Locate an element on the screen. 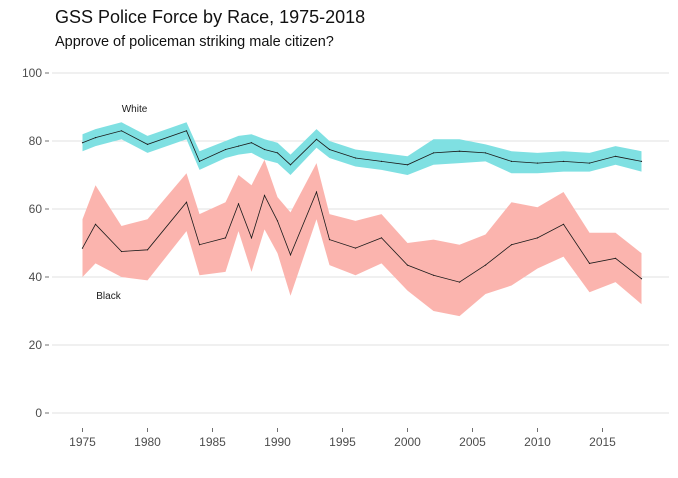  point-black-2012 is located at coordinates (563, 224).